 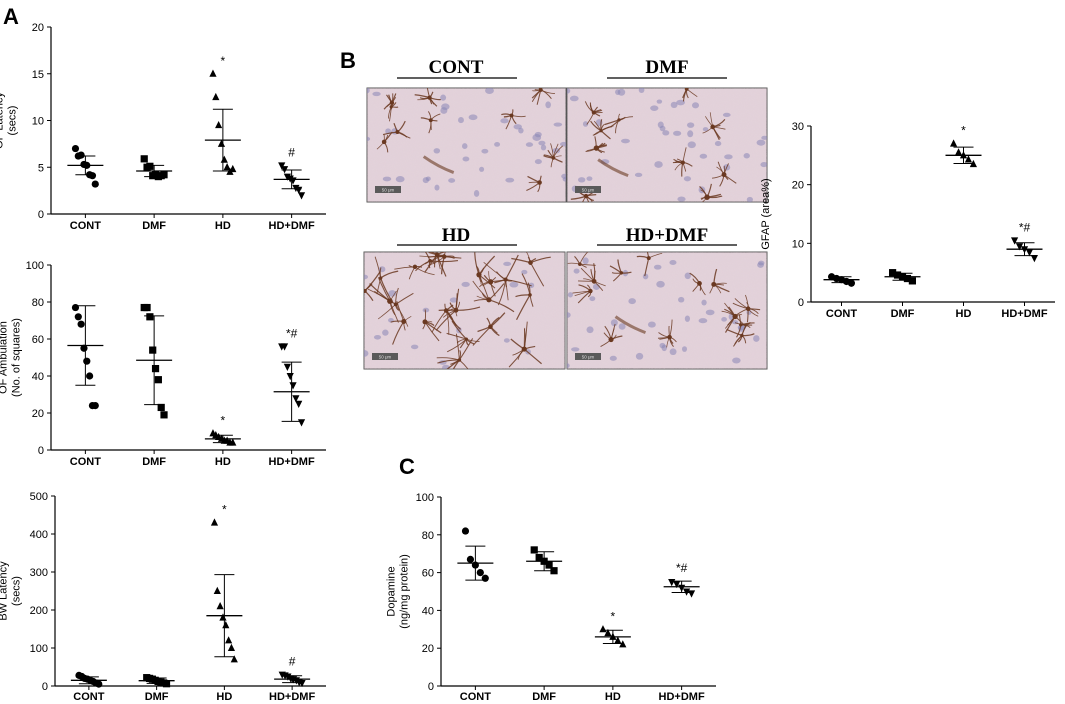 I want to click on micrograph-label-cont-text: CONT, so click(x=456, y=67).